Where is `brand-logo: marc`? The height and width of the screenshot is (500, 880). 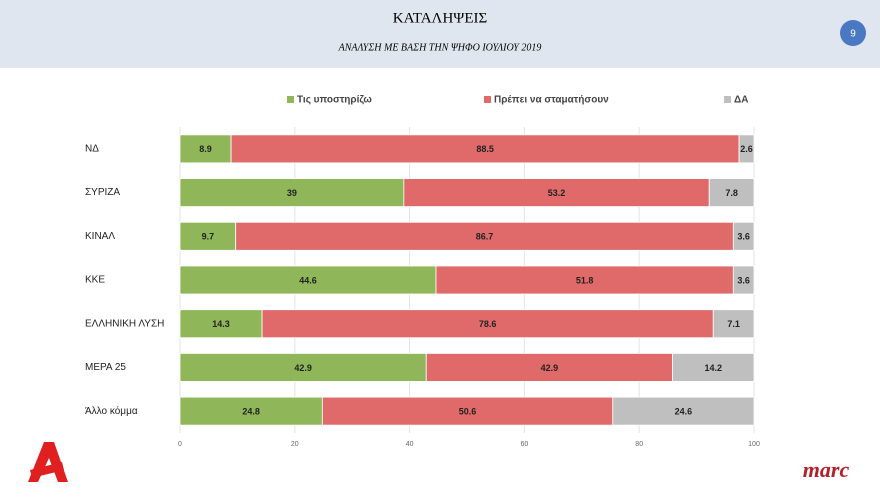
brand-logo: marc is located at coordinates (826, 469).